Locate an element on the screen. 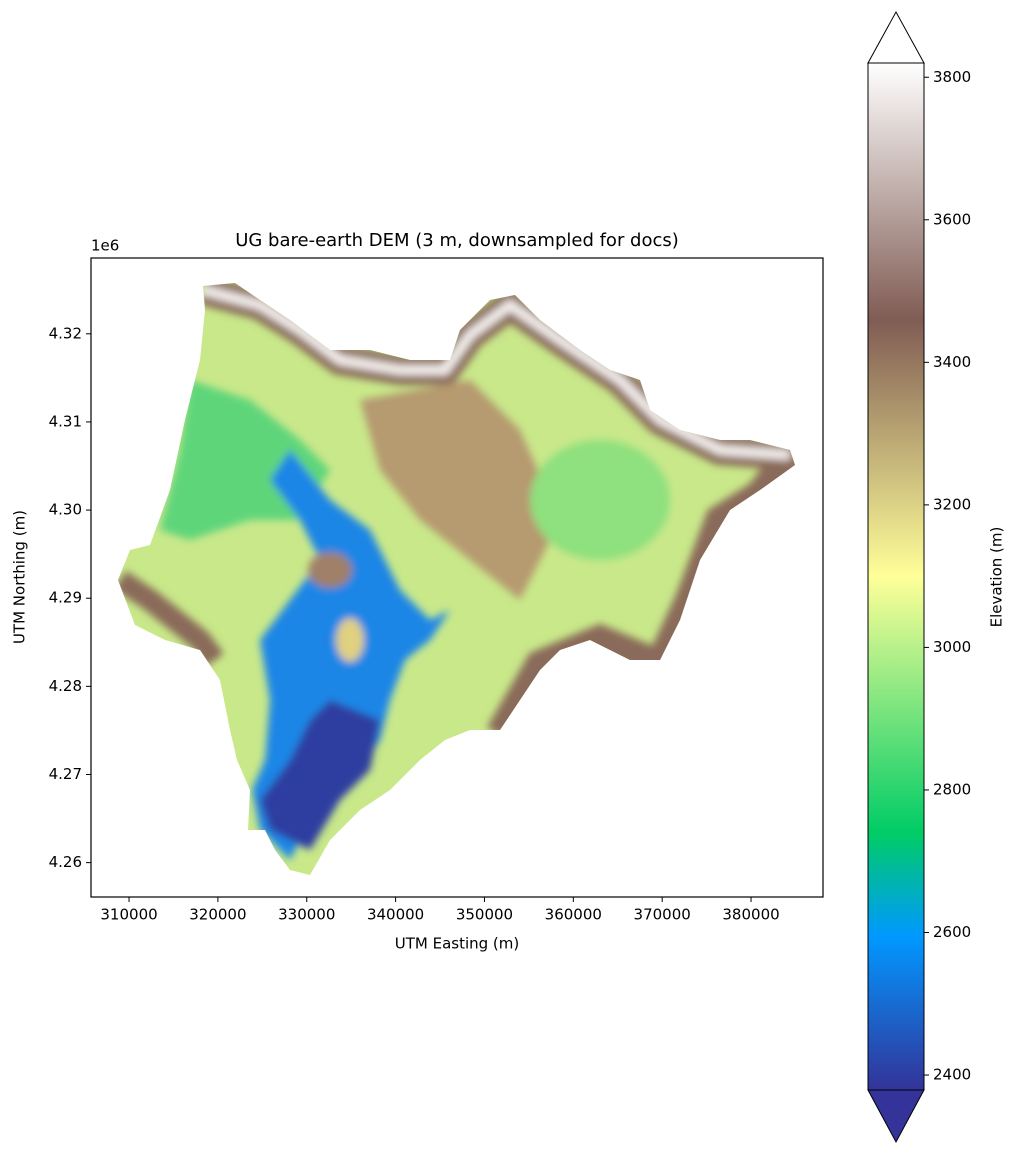 The image size is (1021, 1156). colorbar-tick-label: 3000 is located at coordinates (952, 647).